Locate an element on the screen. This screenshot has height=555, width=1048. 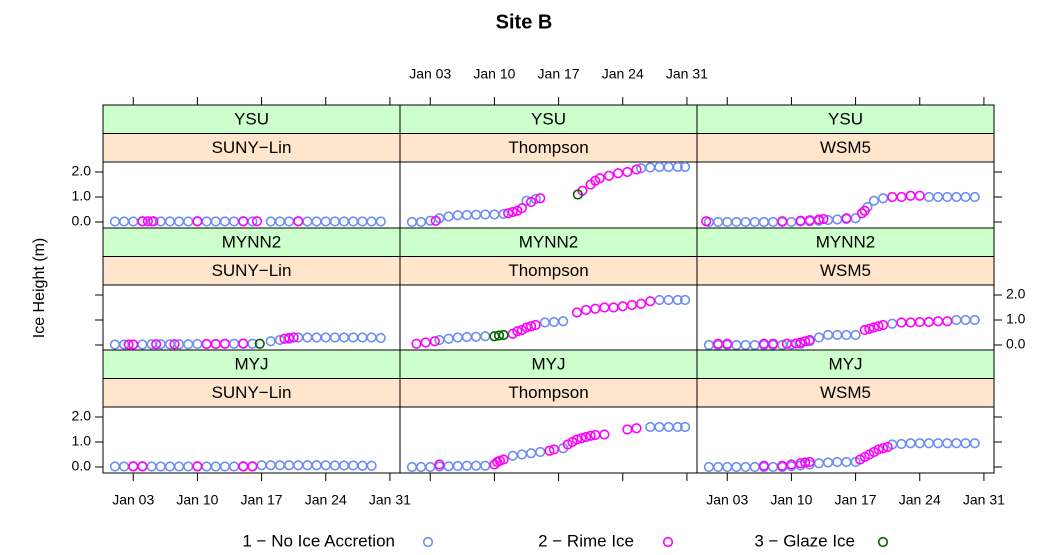
legend-label: 2 − Rime Ice is located at coordinates (586, 540).